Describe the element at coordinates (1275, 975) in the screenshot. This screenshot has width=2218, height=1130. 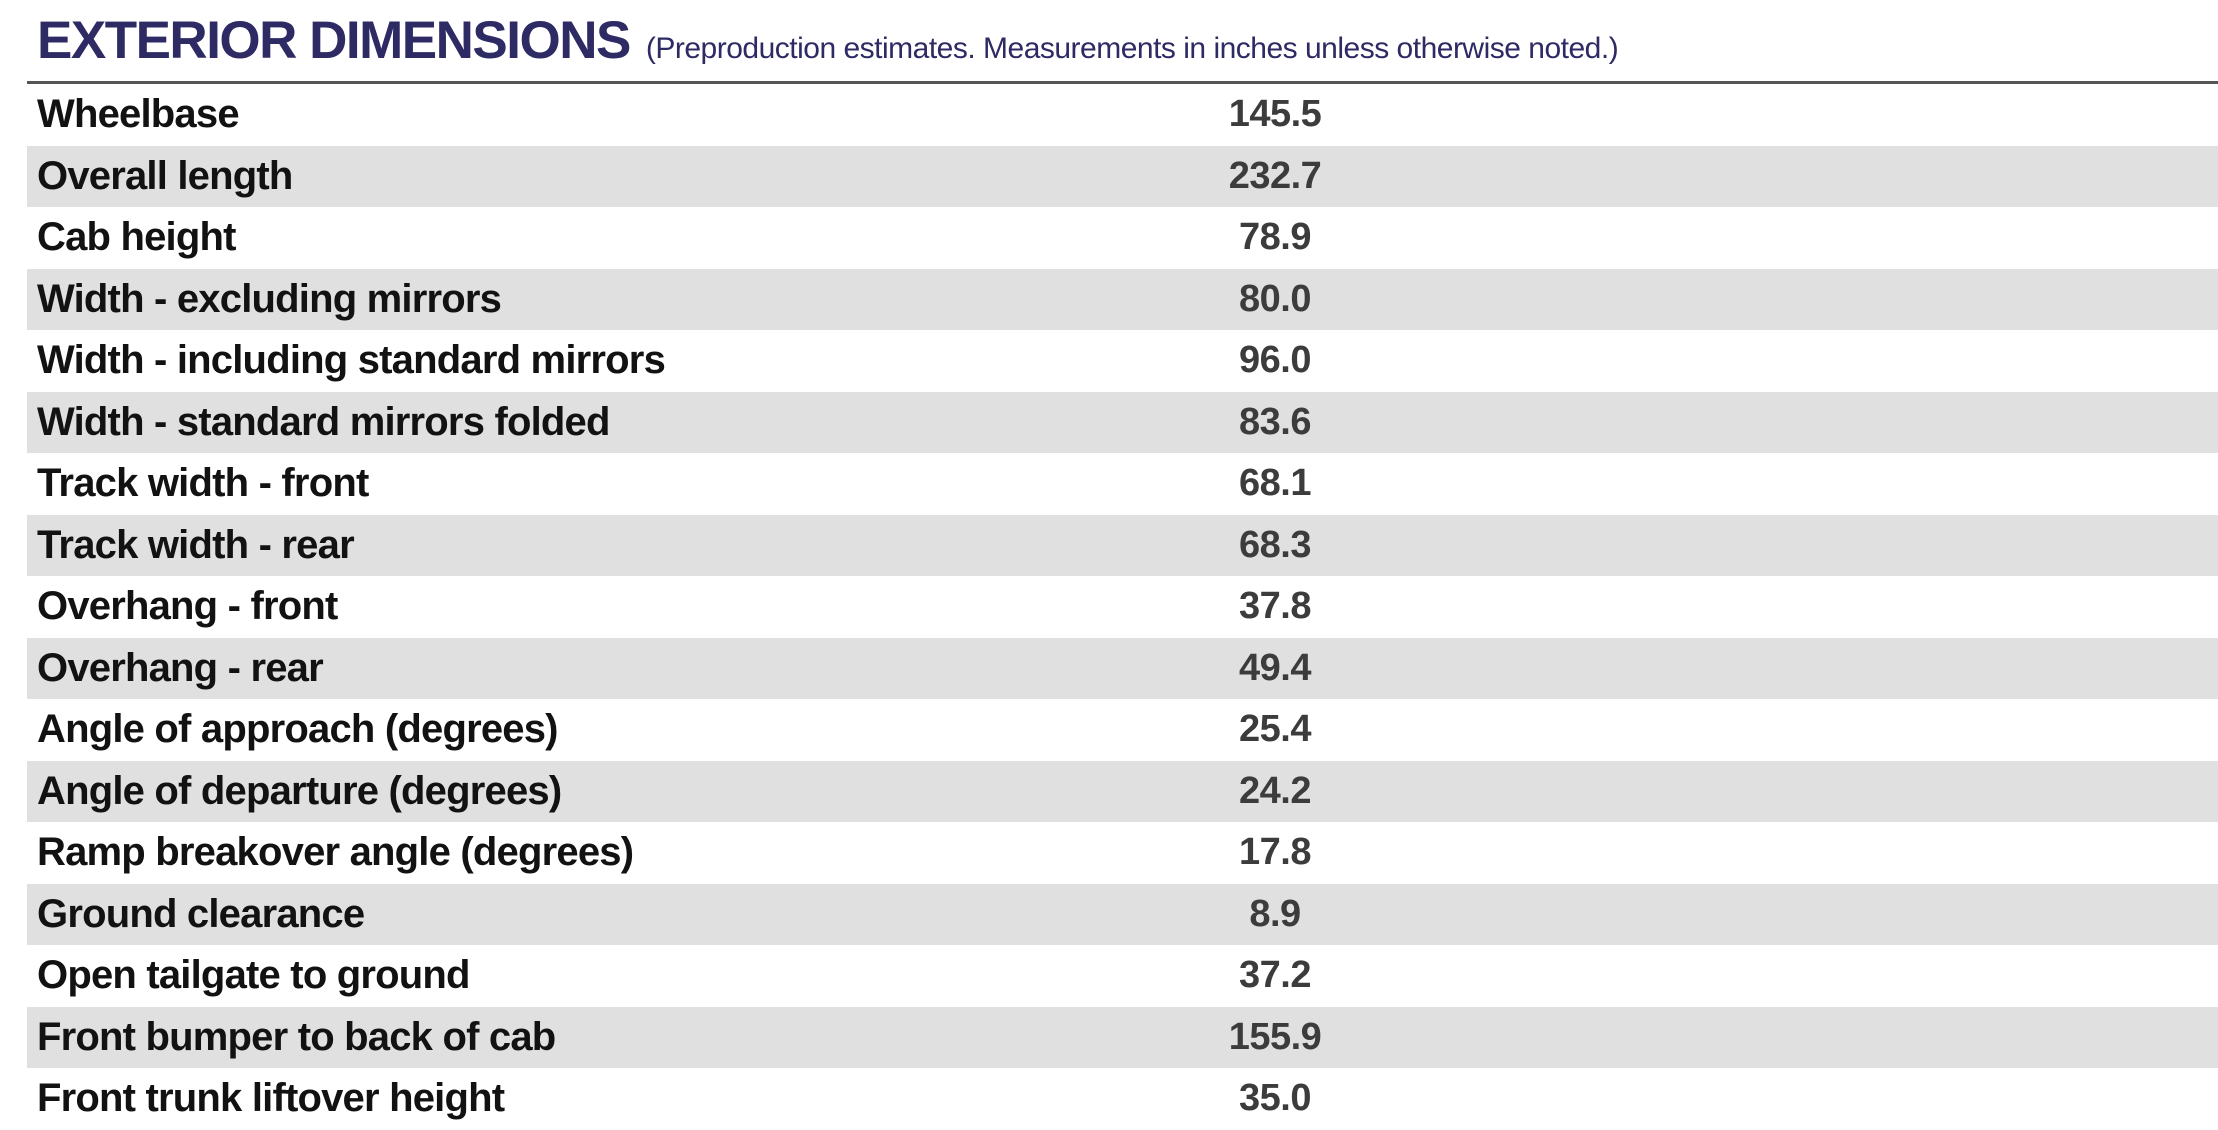
I see `dimension-value: 37.2` at that location.